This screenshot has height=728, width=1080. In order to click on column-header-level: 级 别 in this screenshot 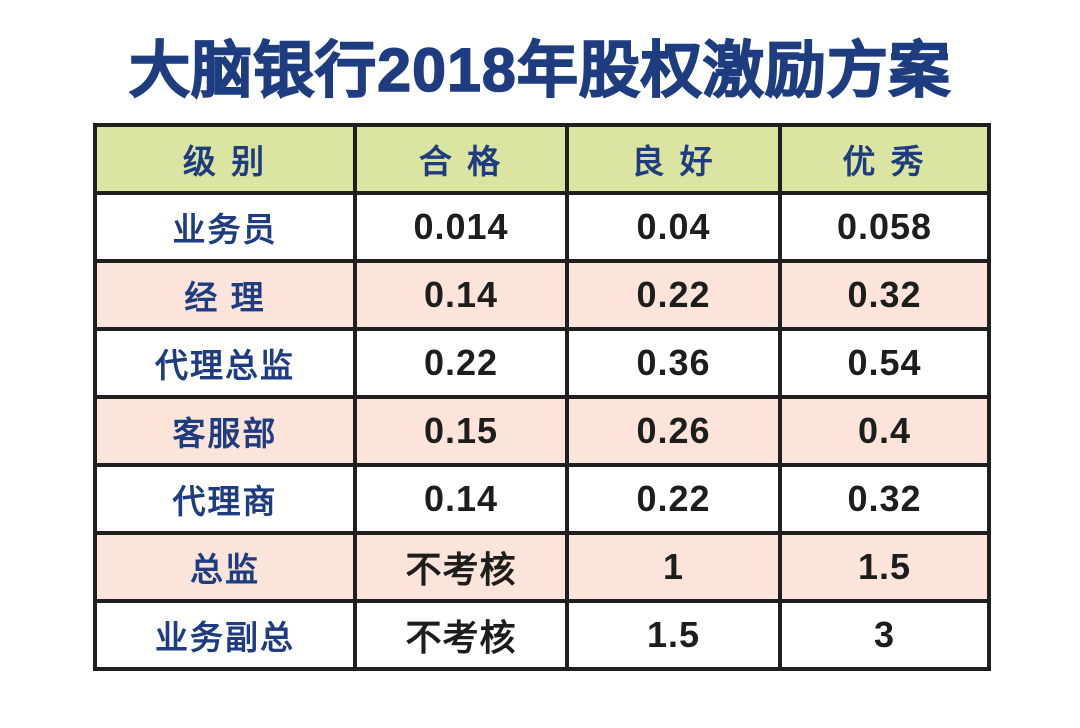, I will do `click(225, 159)`.